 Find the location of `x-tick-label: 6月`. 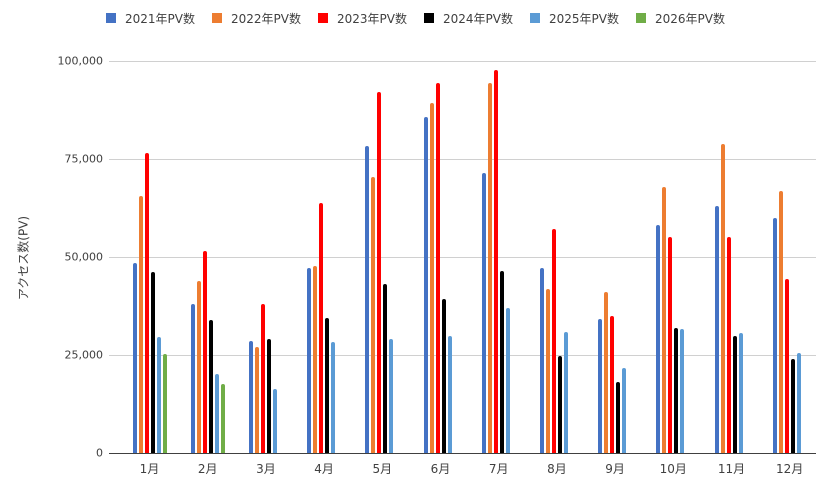

x-tick-label: 6月 is located at coordinates (440, 469).